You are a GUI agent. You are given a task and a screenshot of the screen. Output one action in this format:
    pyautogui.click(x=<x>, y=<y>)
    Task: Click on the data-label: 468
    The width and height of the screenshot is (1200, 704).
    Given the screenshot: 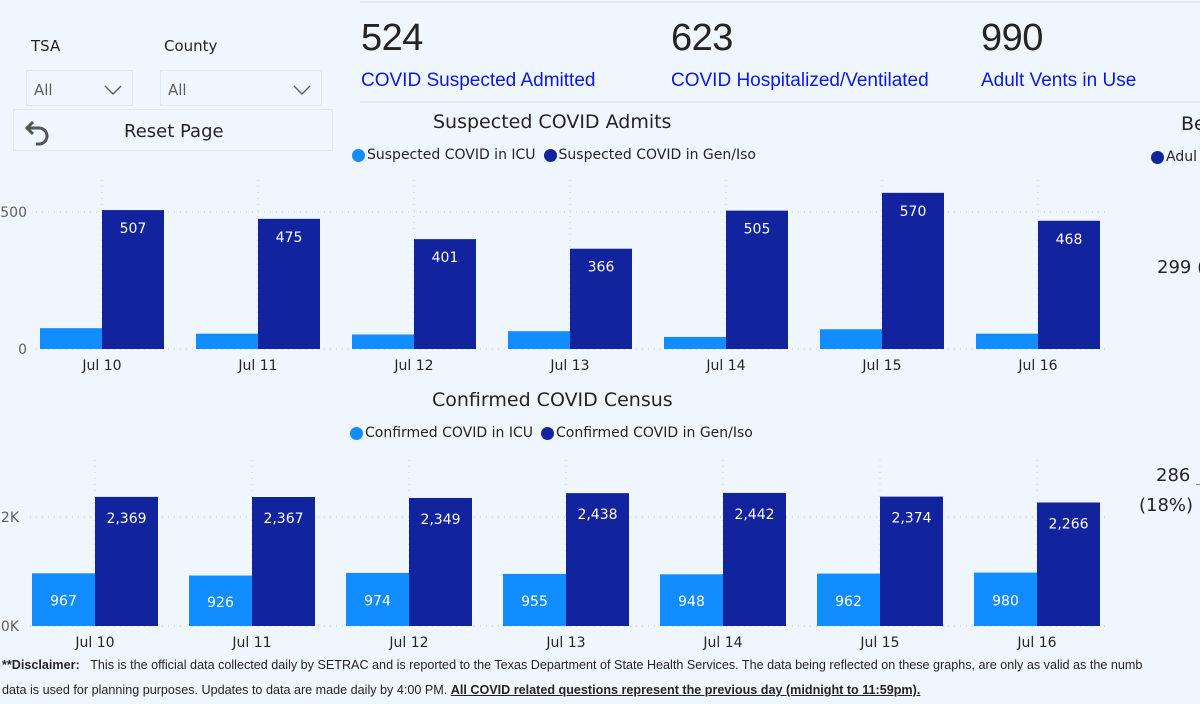 What is the action you would take?
    pyautogui.click(x=1069, y=240)
    